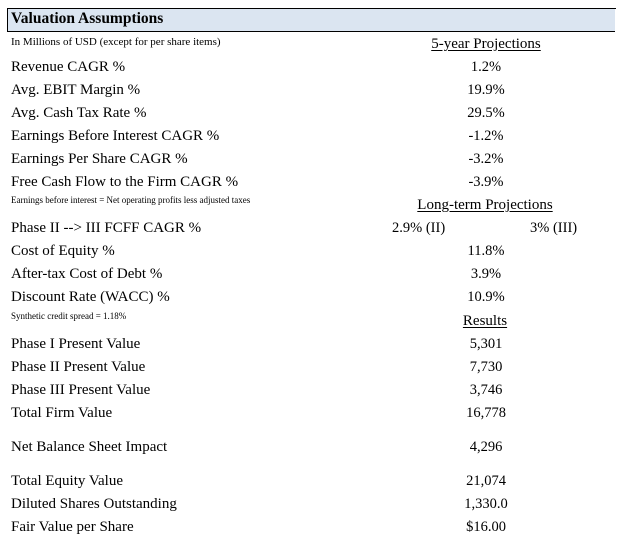 This screenshot has width=628, height=552. Describe the element at coordinates (486, 44) in the screenshot. I see `five-year-projections-heading: 5-year Projections` at that location.